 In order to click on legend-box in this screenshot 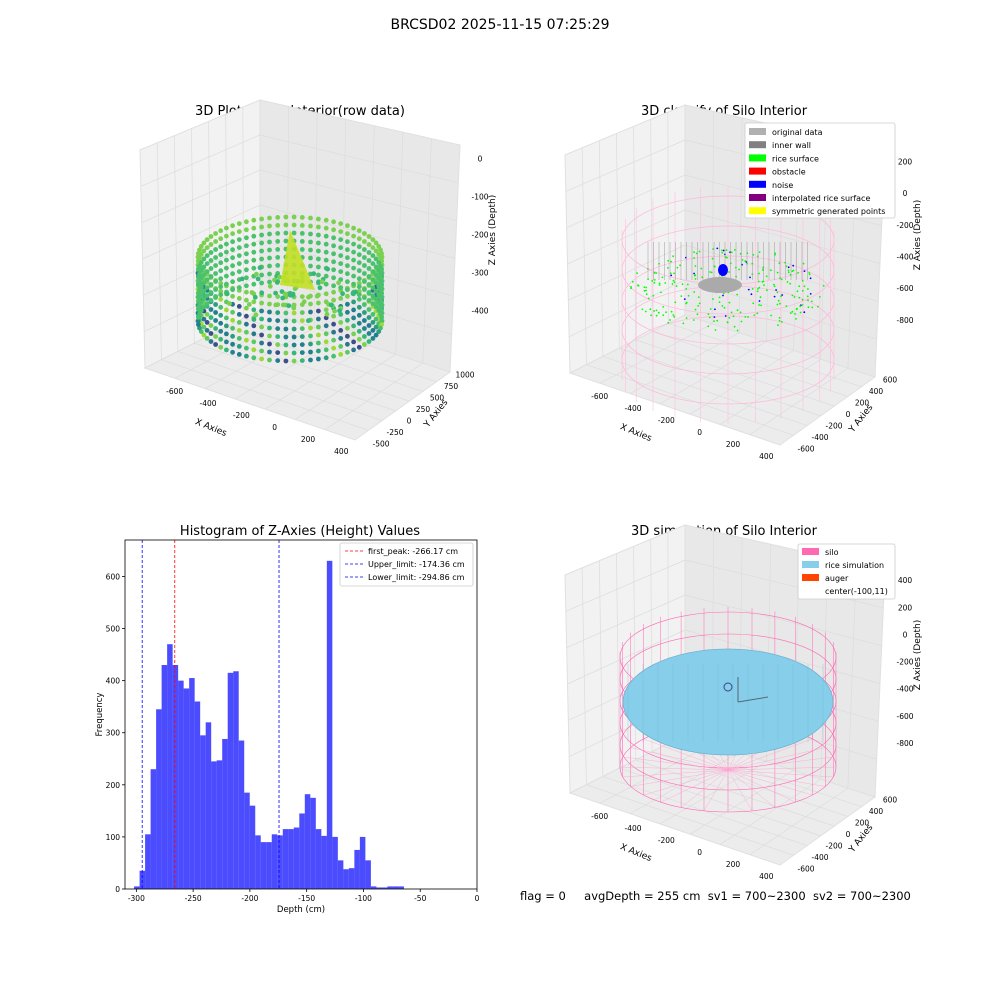, I will do `click(406, 564)`.